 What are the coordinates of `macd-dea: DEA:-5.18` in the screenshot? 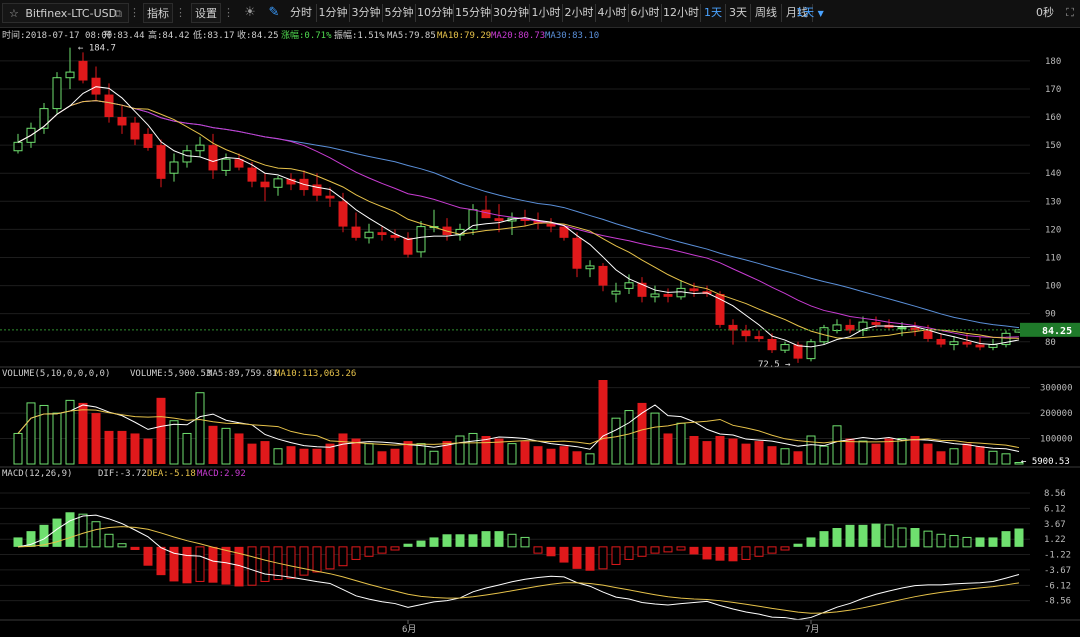 It's located at (171, 474).